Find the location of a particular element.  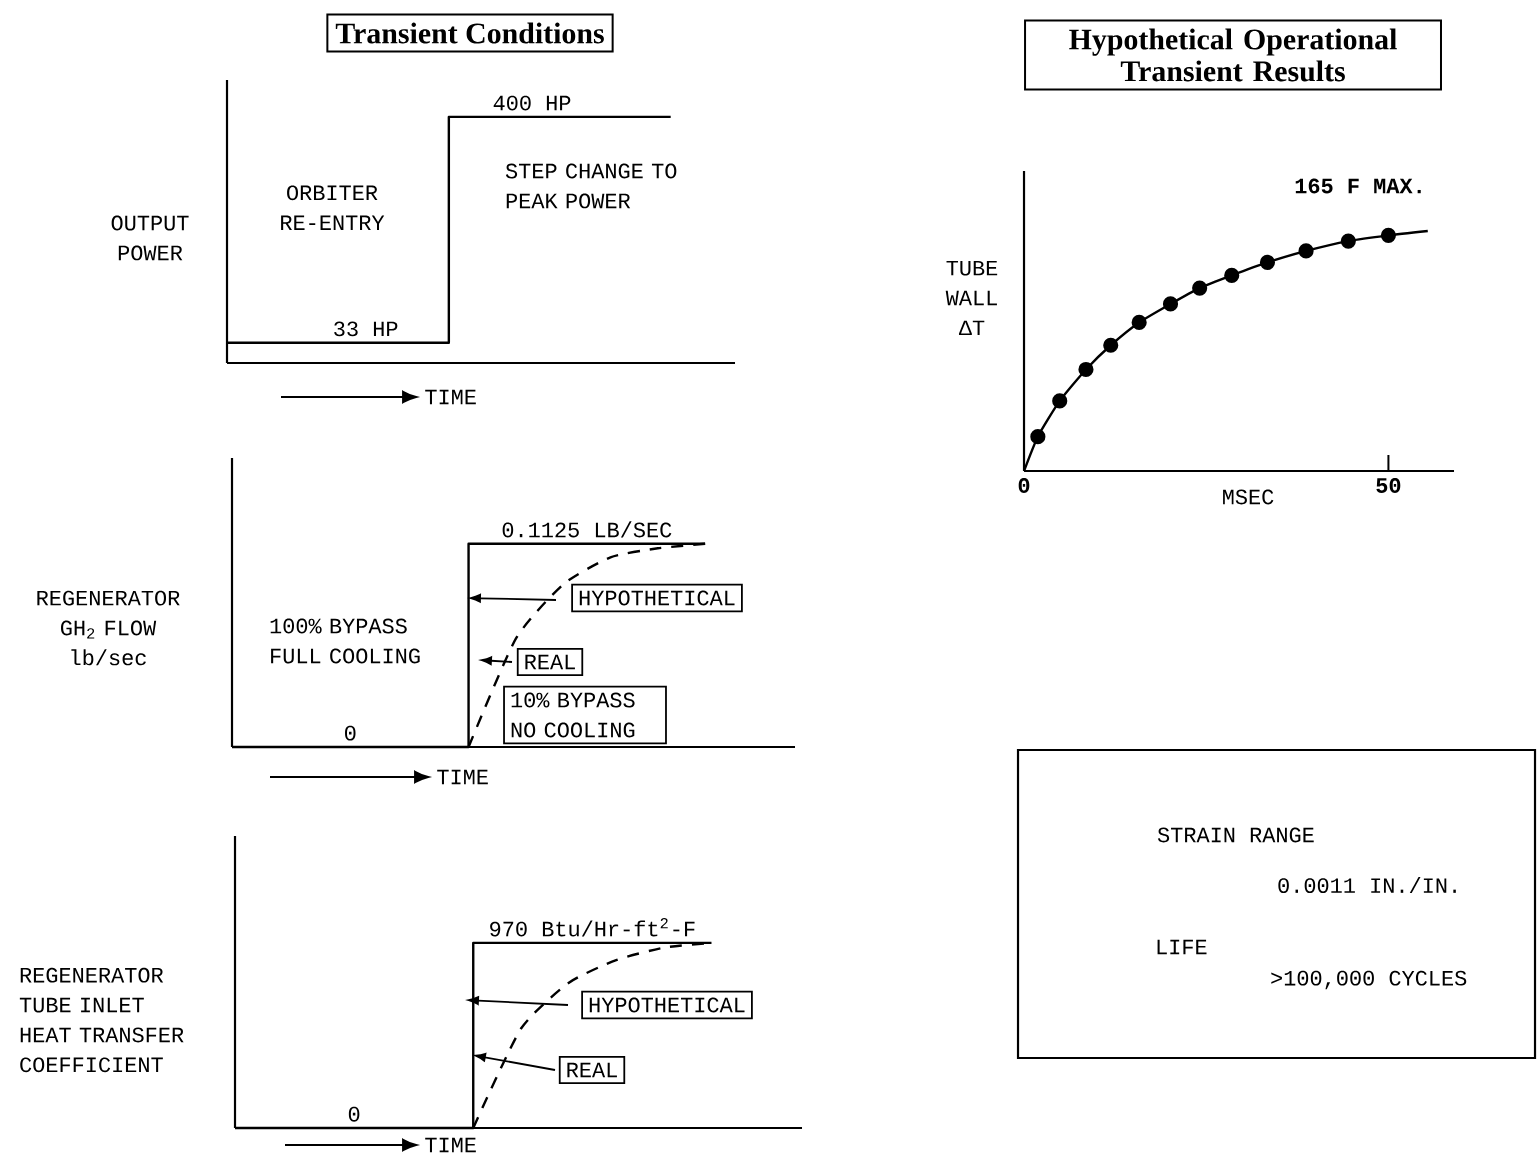

chart-title: Transient Conditions is located at coordinates (469, 33).